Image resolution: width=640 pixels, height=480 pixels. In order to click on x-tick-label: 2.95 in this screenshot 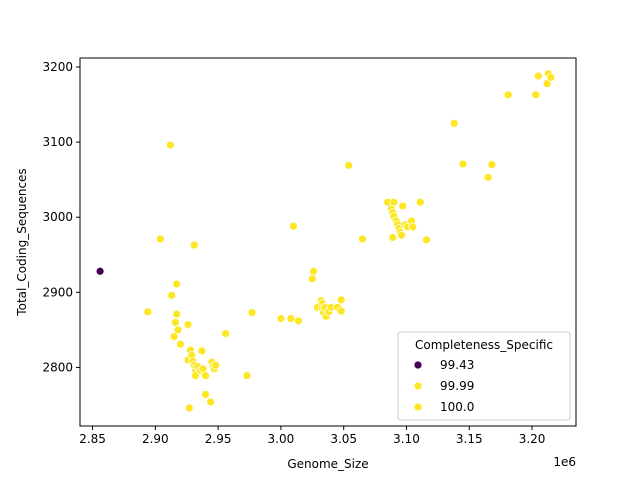, I will do `click(218, 439)`.